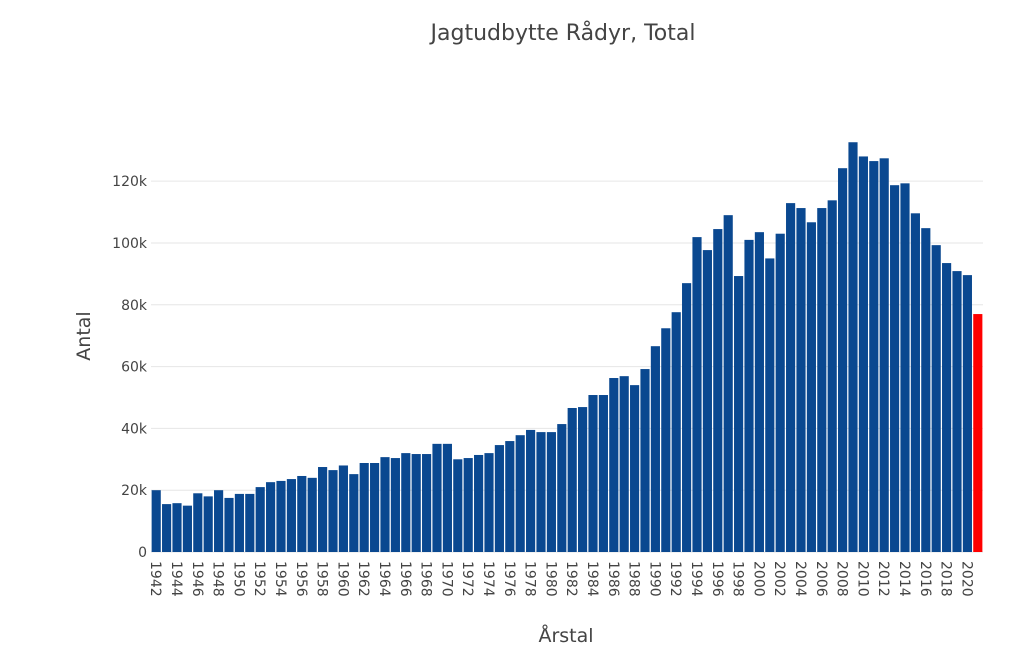 The image size is (1024, 662). What do you see at coordinates (550, 579) in the screenshot?
I see `x-tick-label: 1980` at bounding box center [550, 579].